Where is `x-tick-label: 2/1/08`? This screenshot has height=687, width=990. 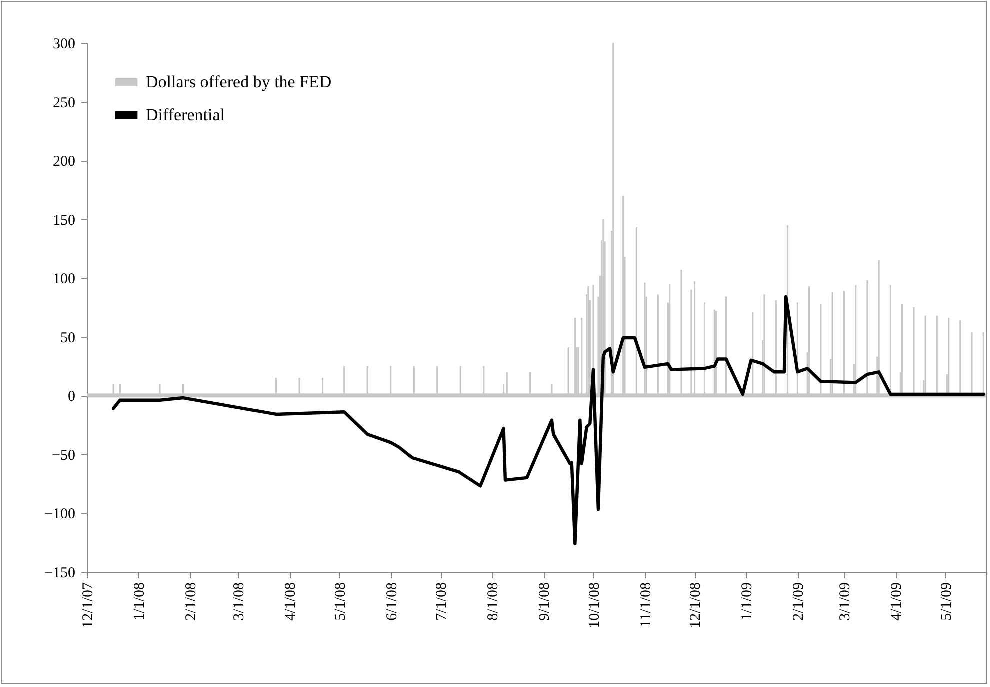 x-tick-label: 2/1/08 is located at coordinates (191, 601).